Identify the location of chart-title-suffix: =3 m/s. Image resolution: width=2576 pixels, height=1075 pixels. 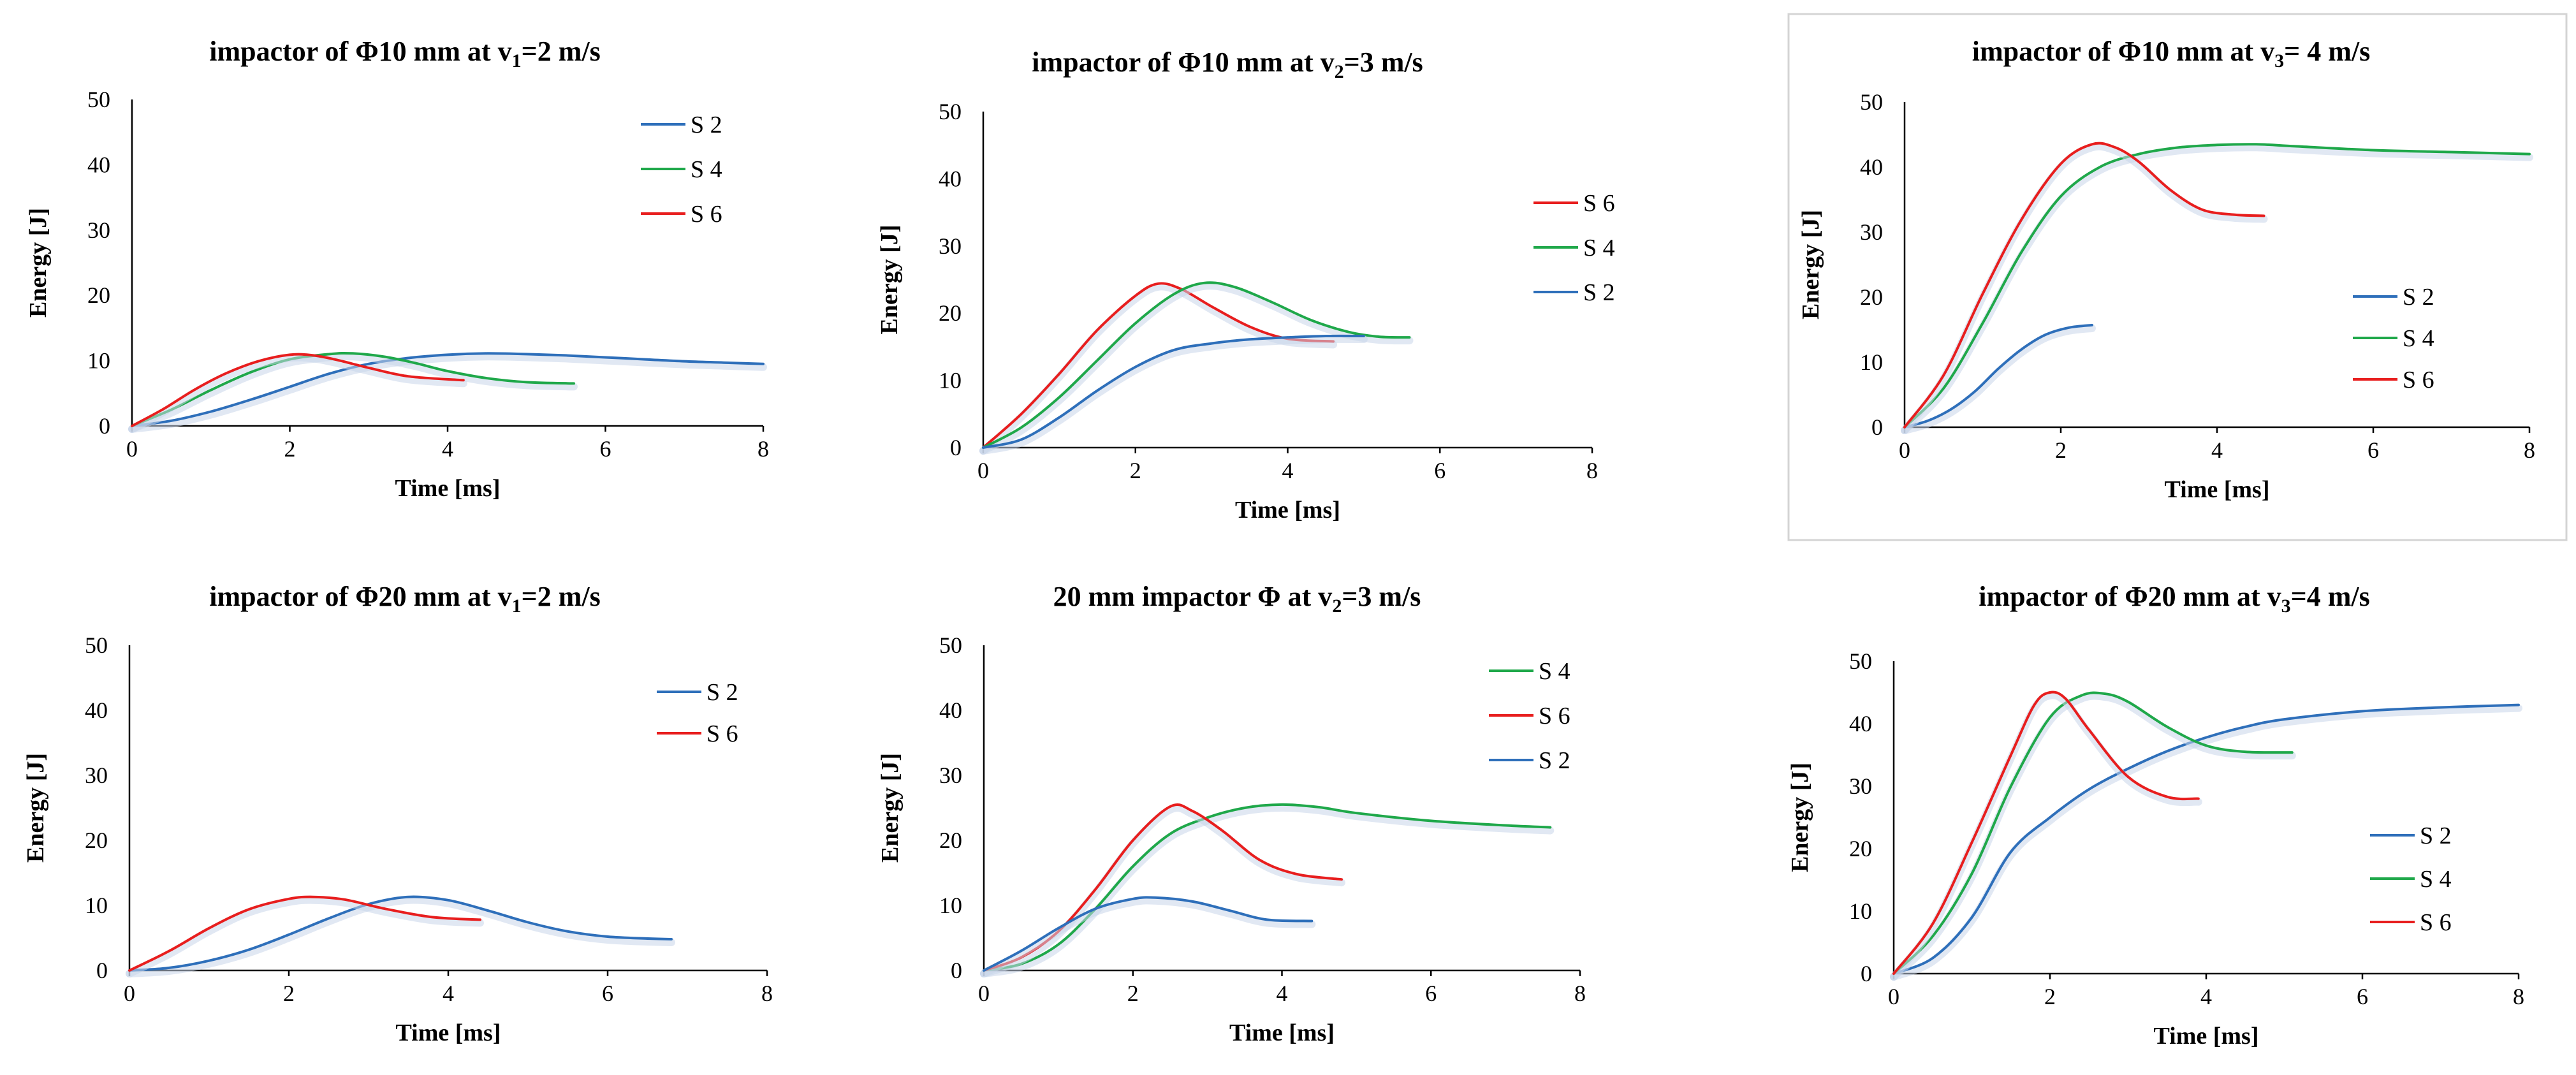
(1381, 596).